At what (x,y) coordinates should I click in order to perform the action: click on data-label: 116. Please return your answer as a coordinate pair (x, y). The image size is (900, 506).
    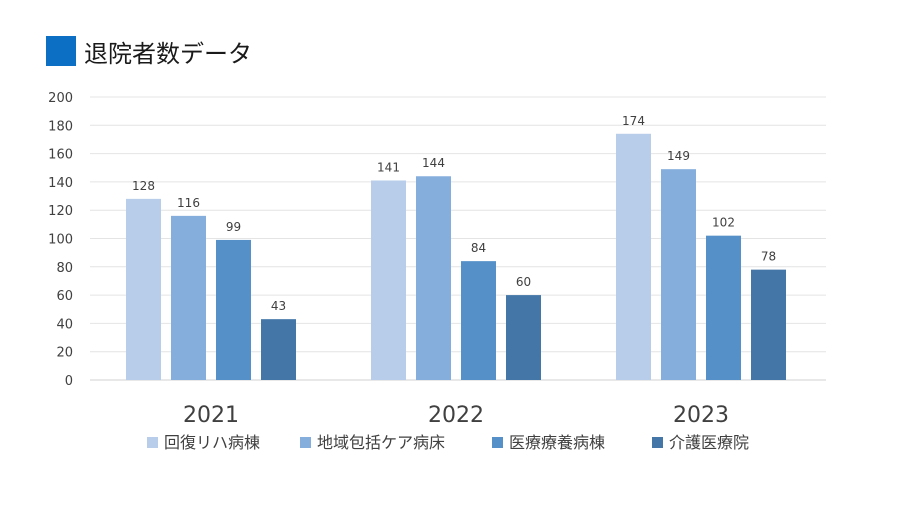
    Looking at the image, I should click on (188, 203).